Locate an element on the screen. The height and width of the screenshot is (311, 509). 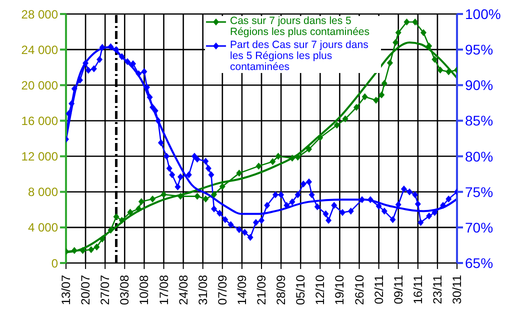
x-tick-label: 10/08 is located at coordinates (144, 290).